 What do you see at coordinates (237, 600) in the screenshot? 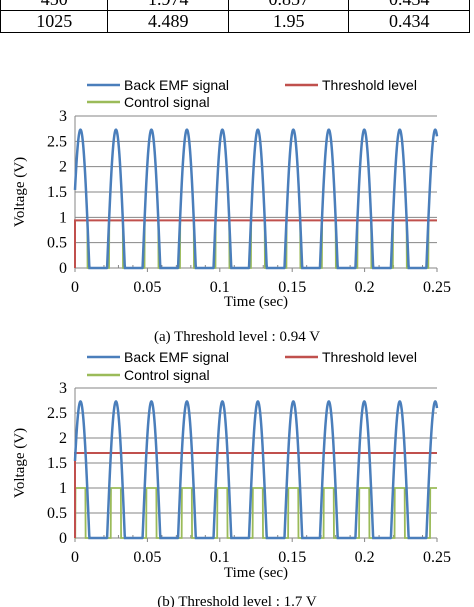
I see `chart-caption: (b) Threshold level : 1.7 V` at bounding box center [237, 600].